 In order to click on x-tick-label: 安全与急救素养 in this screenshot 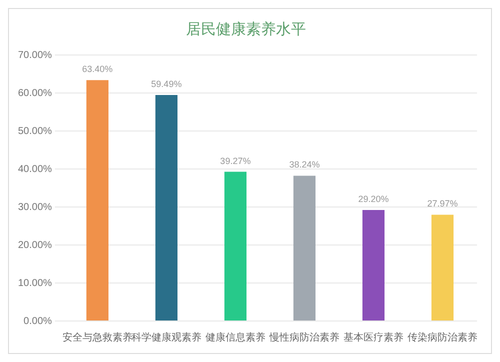, I will do `click(97, 338)`.